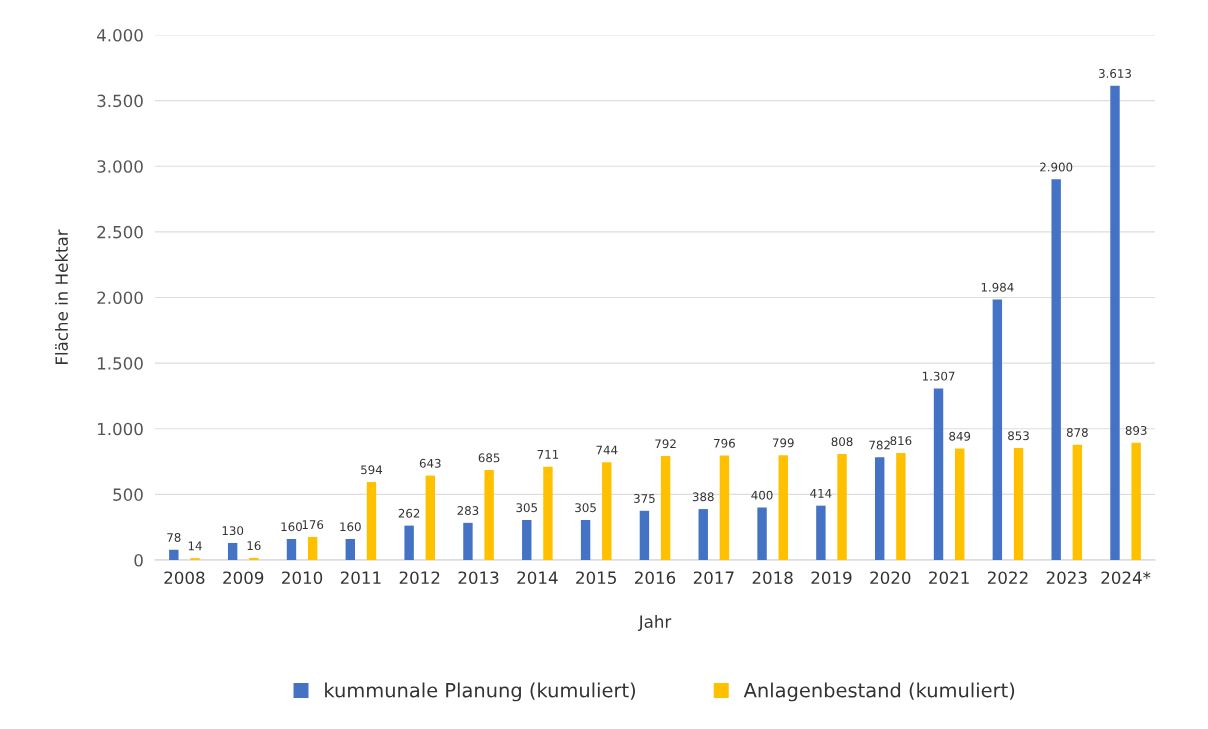 The image size is (1208, 729). What do you see at coordinates (665, 444) in the screenshot?
I see `data-label: 792` at bounding box center [665, 444].